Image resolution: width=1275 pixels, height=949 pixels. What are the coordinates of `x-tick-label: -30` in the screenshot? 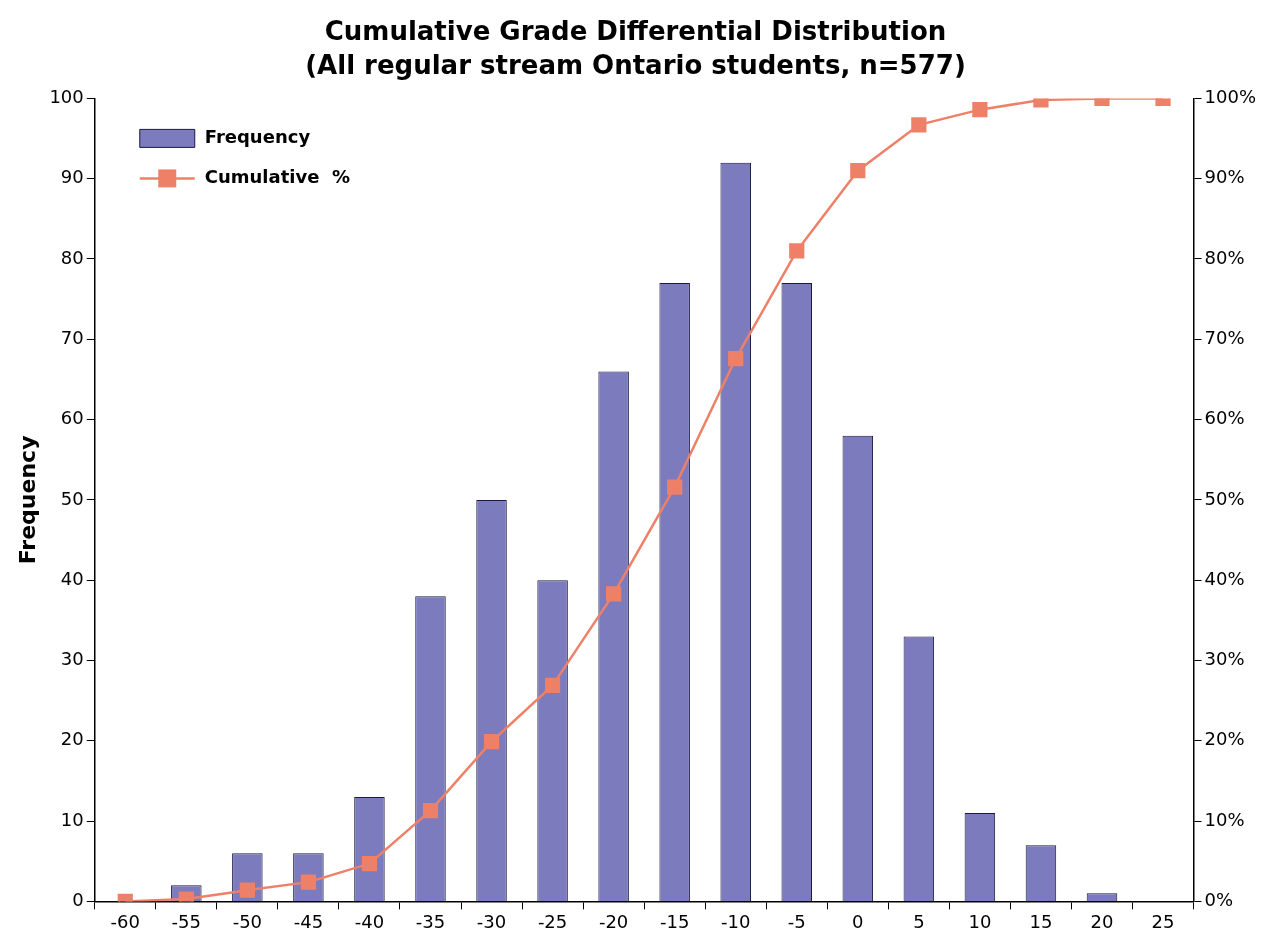 It's located at (491, 921).